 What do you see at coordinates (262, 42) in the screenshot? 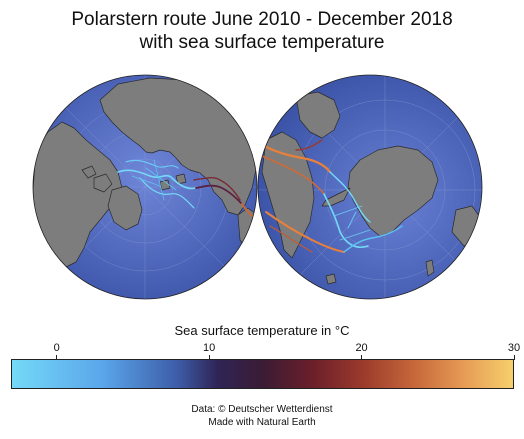
I see `title-line-2: with sea surface temperature` at bounding box center [262, 42].